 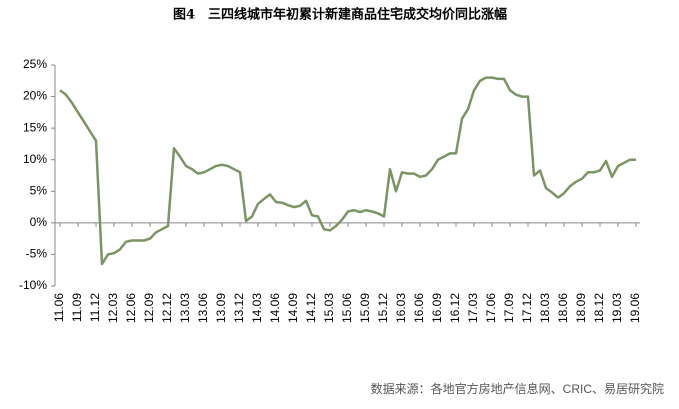 I want to click on x-tick-label: 15.12, so click(x=383, y=308).